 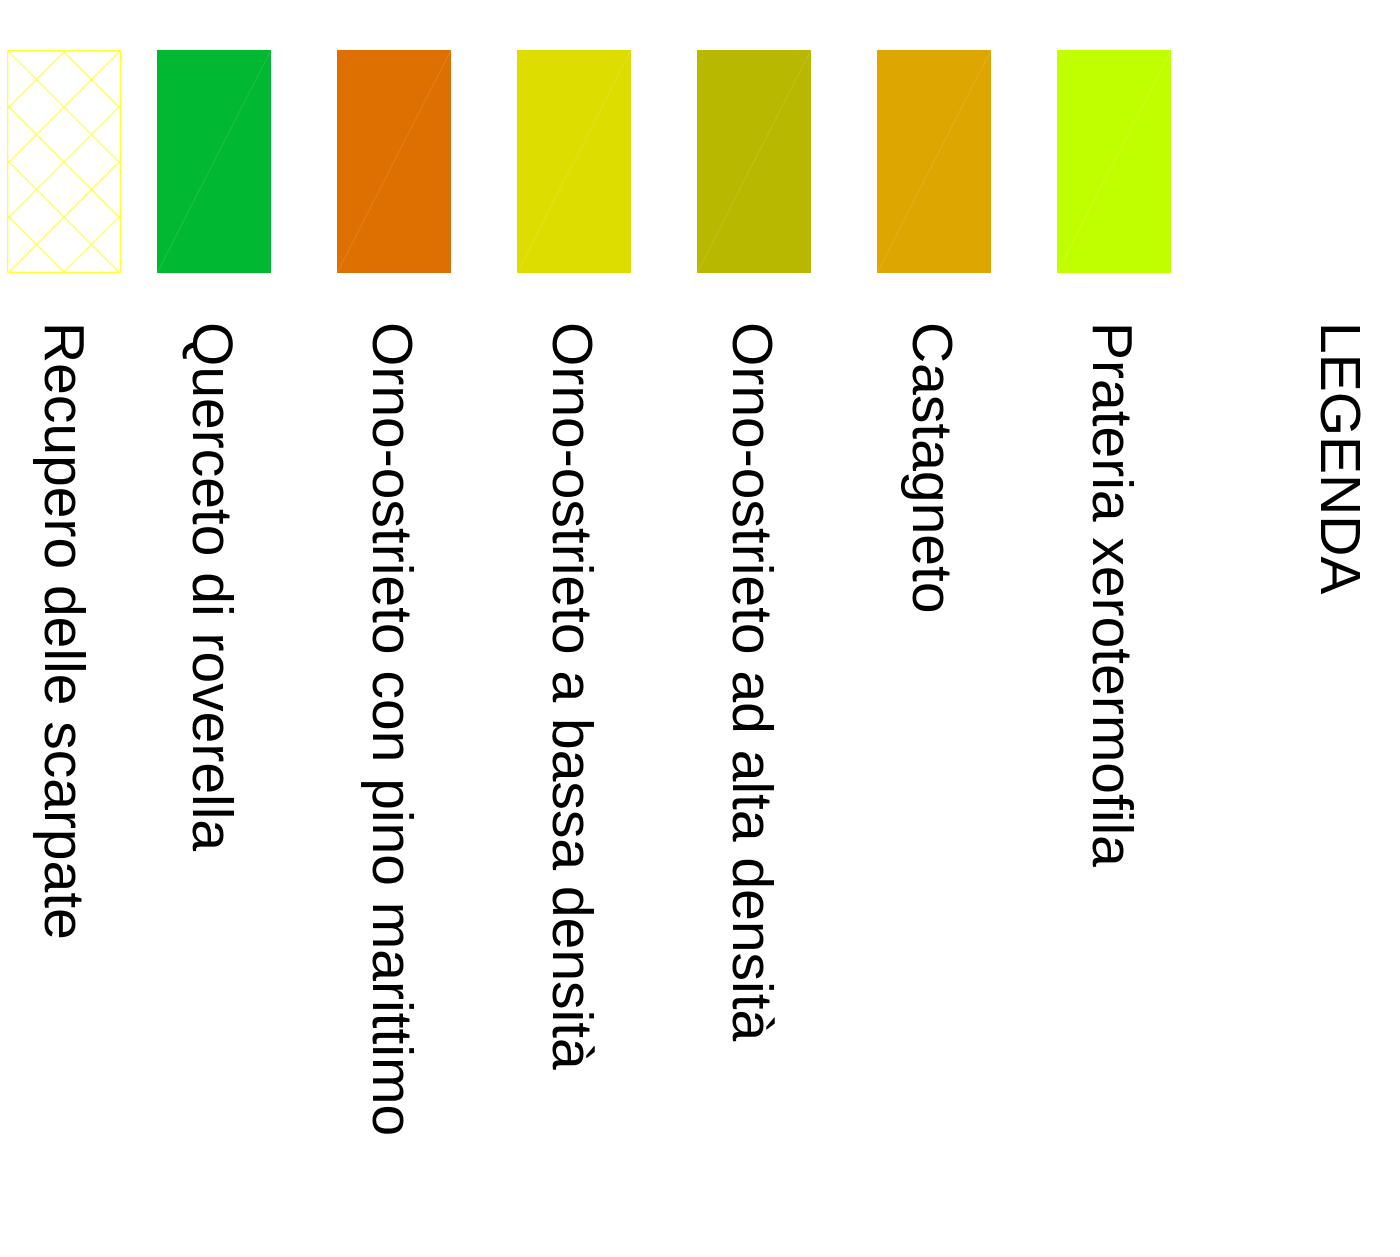 I want to click on legend-label-orno-ostrieto-alta-densita: Orno-ostrieto ad alta densità, so click(x=752, y=682).